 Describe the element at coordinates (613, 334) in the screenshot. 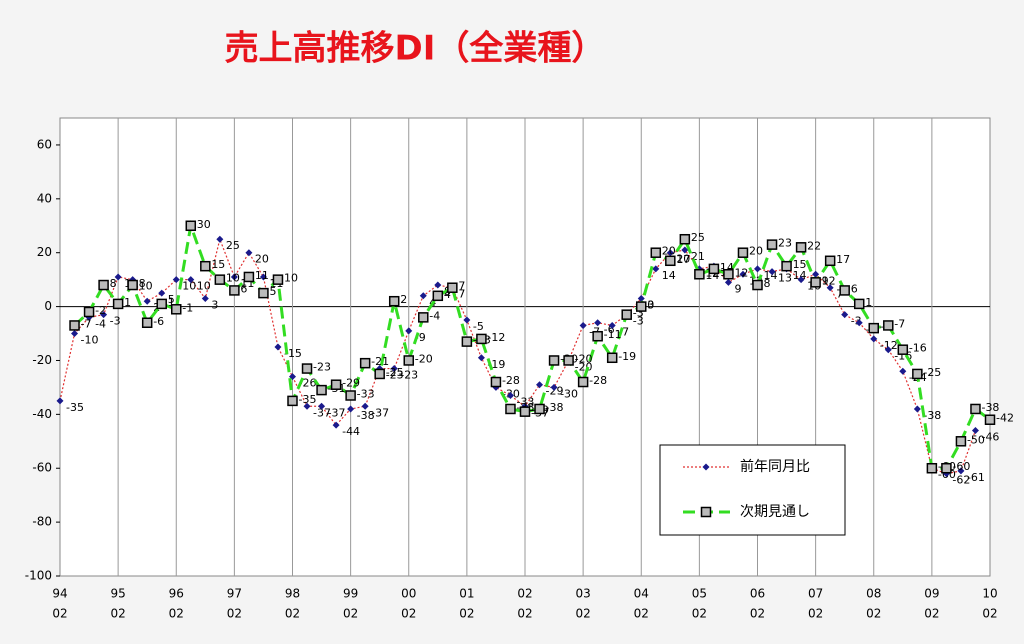

I see `data-label: -11` at that location.